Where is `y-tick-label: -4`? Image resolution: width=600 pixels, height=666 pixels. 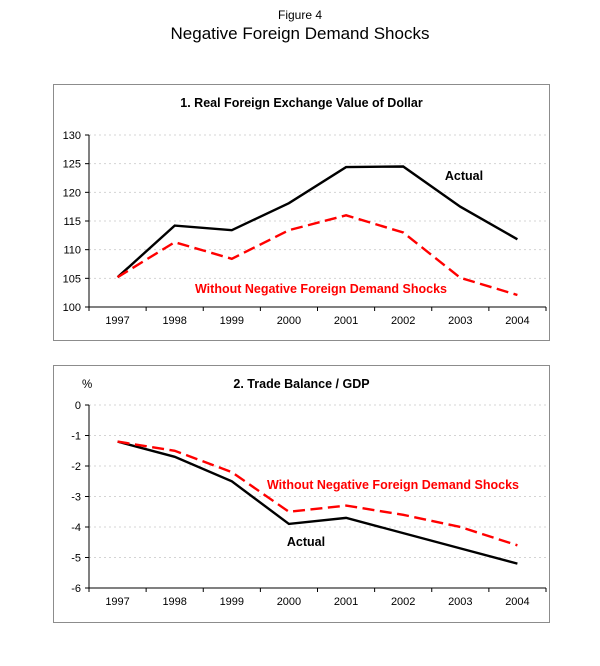
y-tick-label: -4 is located at coordinates (76, 528).